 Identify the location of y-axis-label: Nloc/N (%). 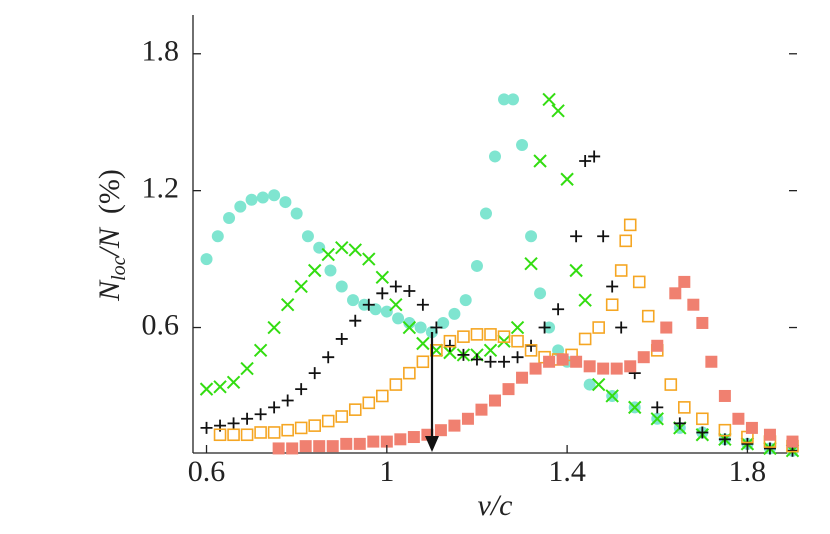
(111, 235).